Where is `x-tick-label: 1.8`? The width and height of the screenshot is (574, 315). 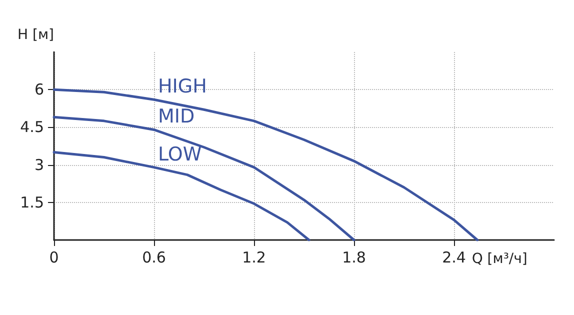
x-tick-label: 1.8 is located at coordinates (354, 257).